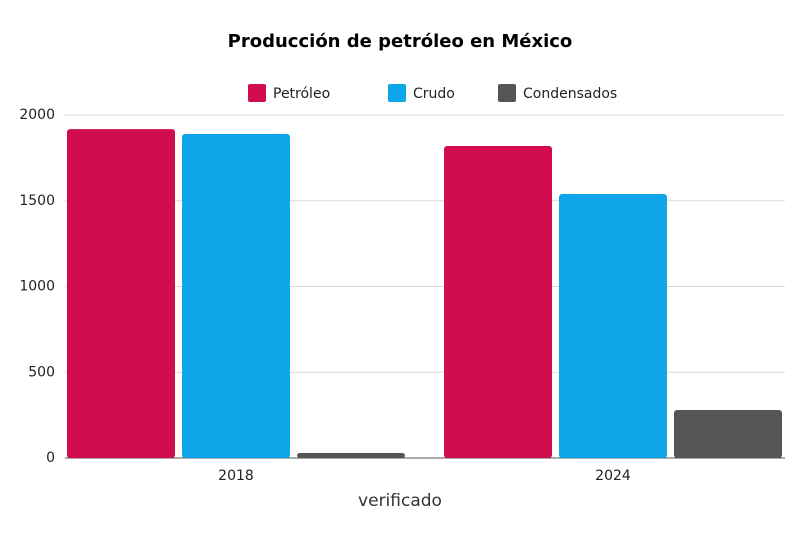 The height and width of the screenshot is (533, 800). I want to click on y-tick-label: 2000, so click(37, 115).